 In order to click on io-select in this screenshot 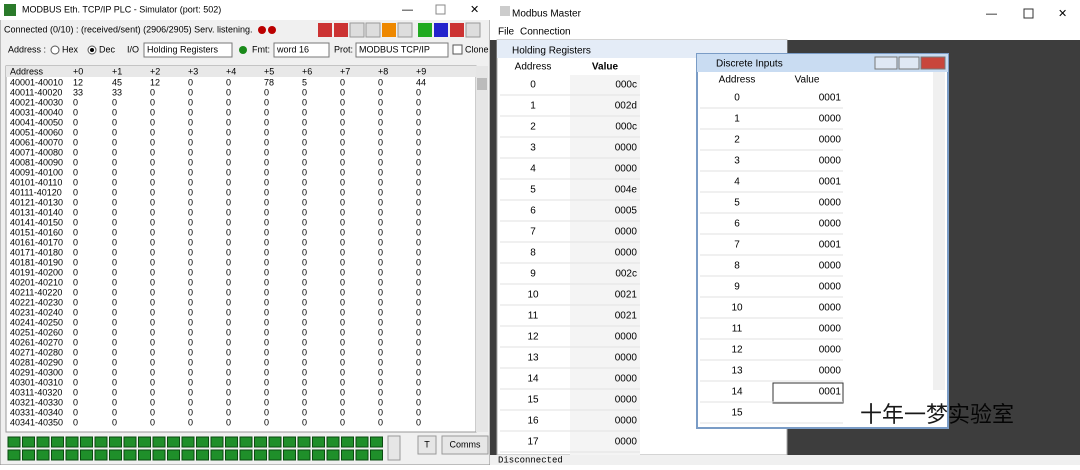, I will do `click(188, 50)`.